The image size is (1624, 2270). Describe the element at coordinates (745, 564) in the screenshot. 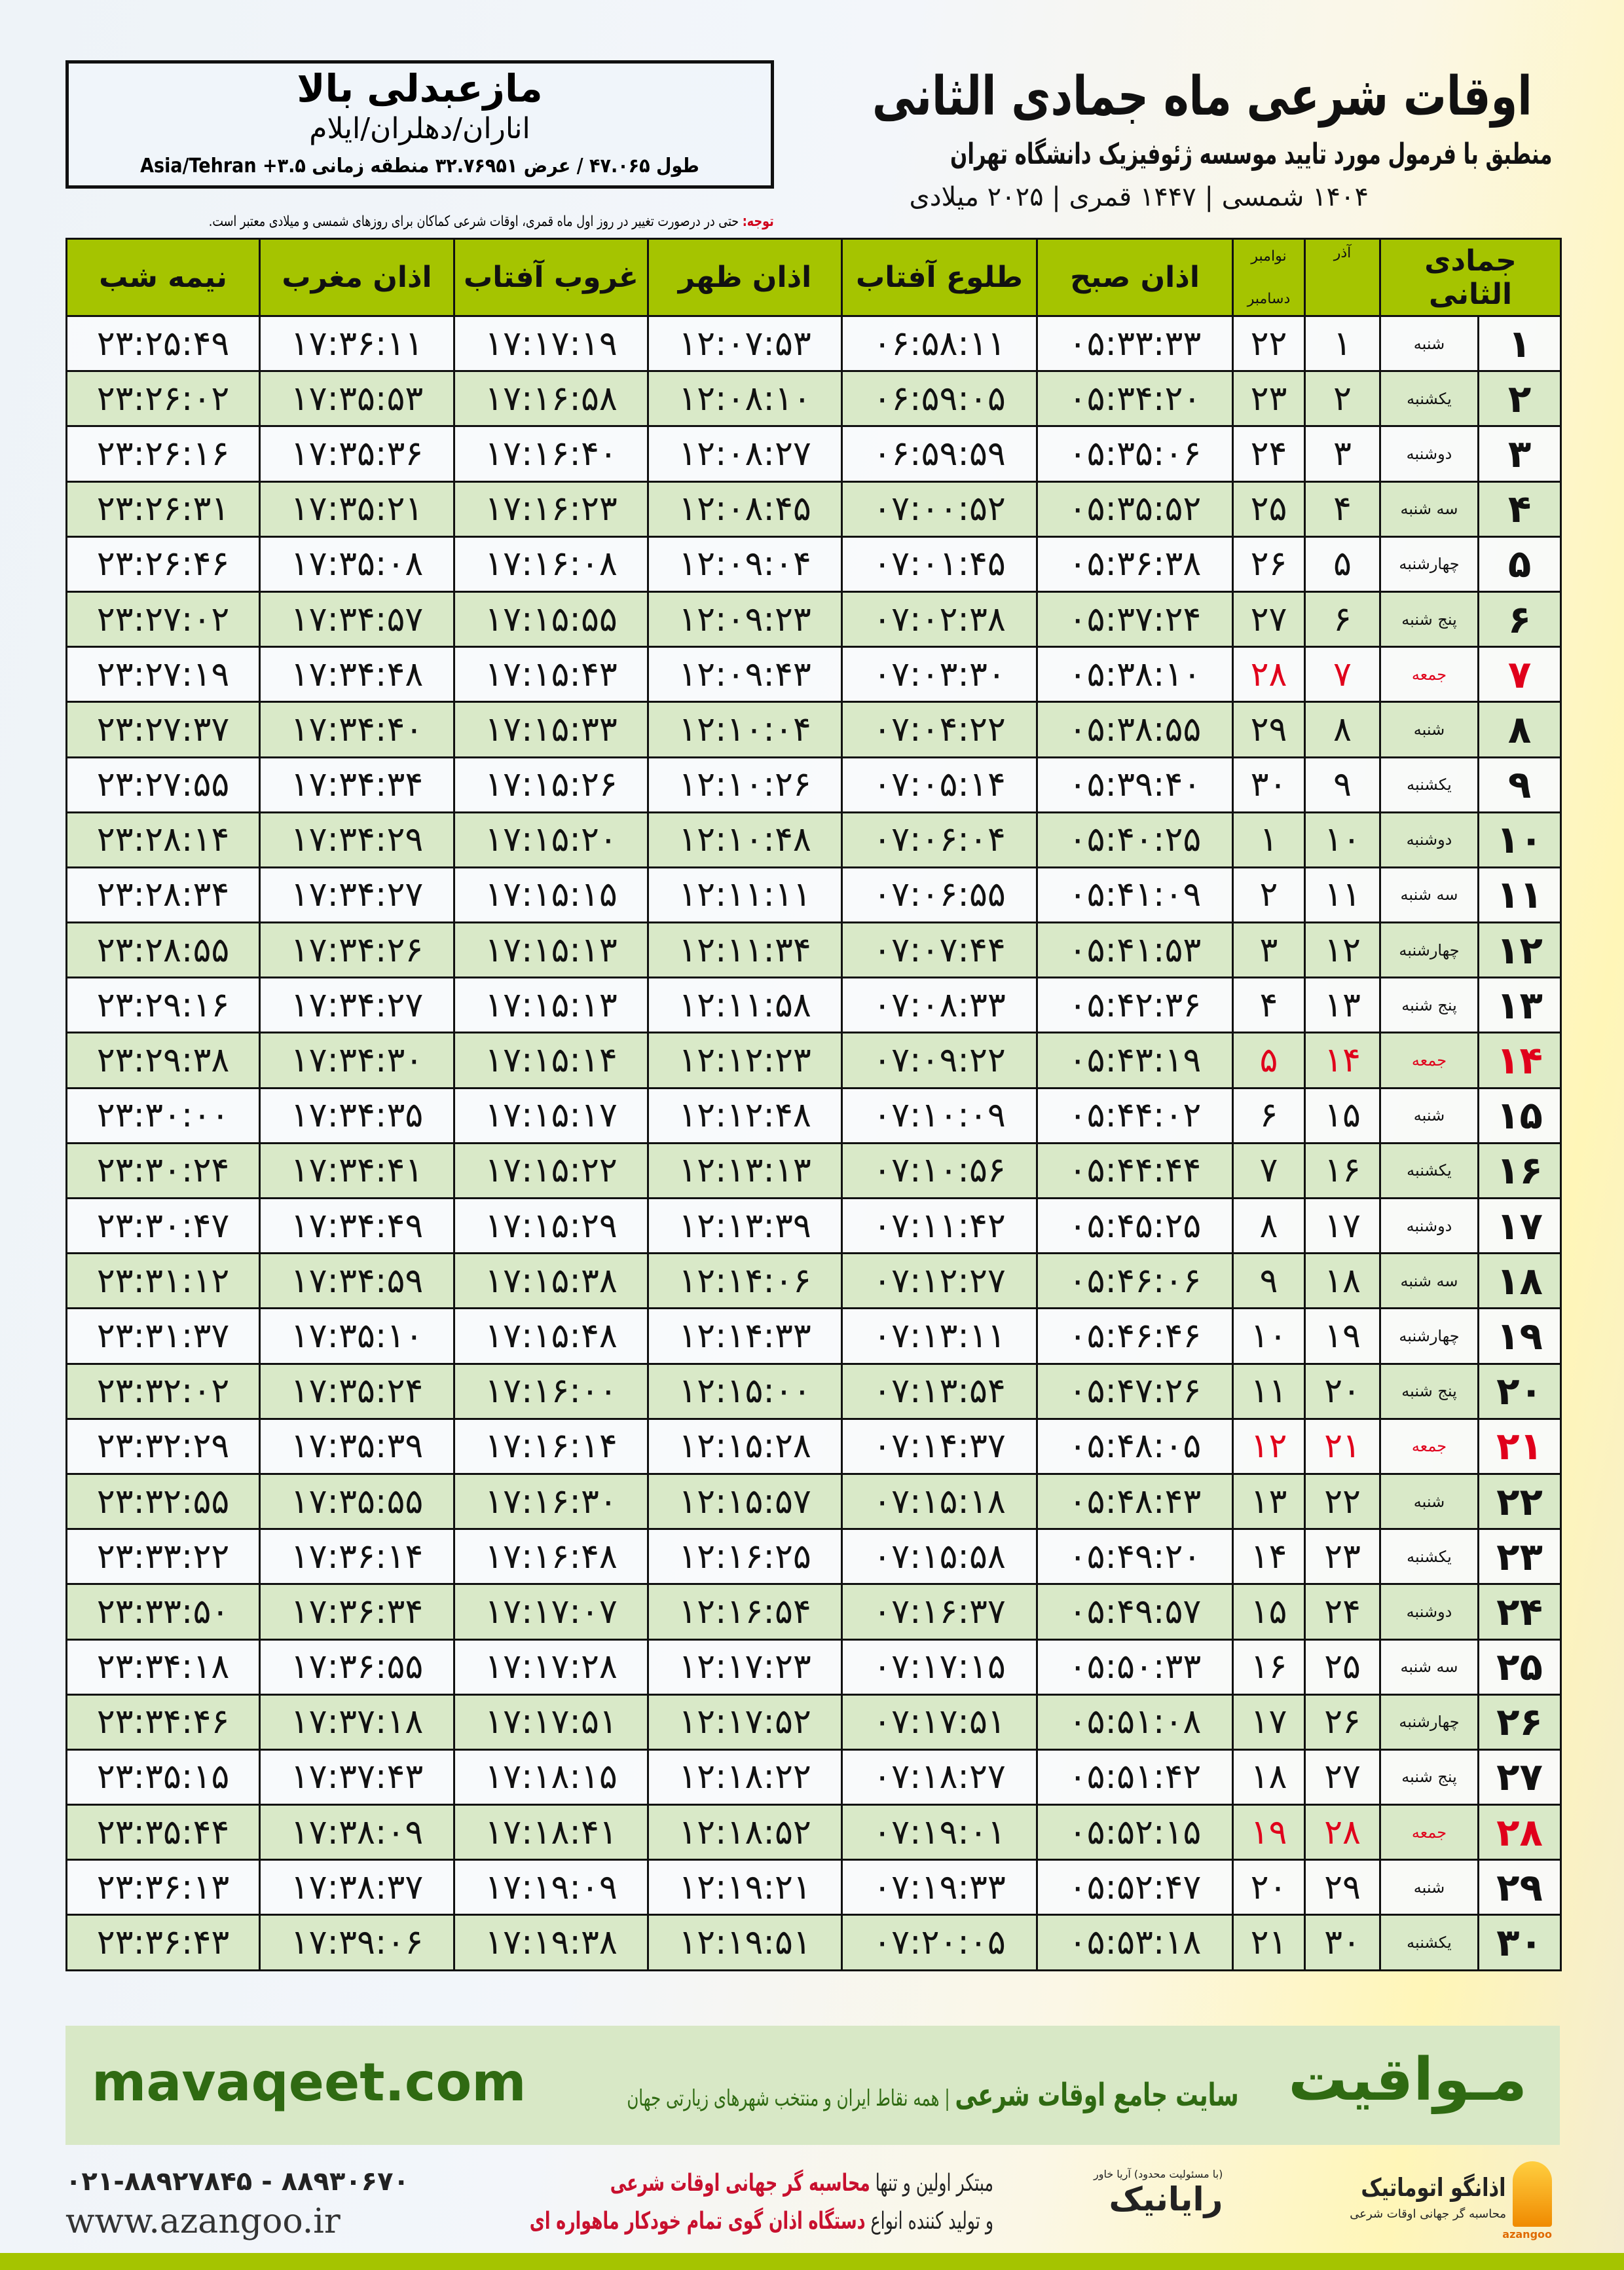

I see `cell-dhuhr: ۱۲:۰۹:۰۴` at that location.